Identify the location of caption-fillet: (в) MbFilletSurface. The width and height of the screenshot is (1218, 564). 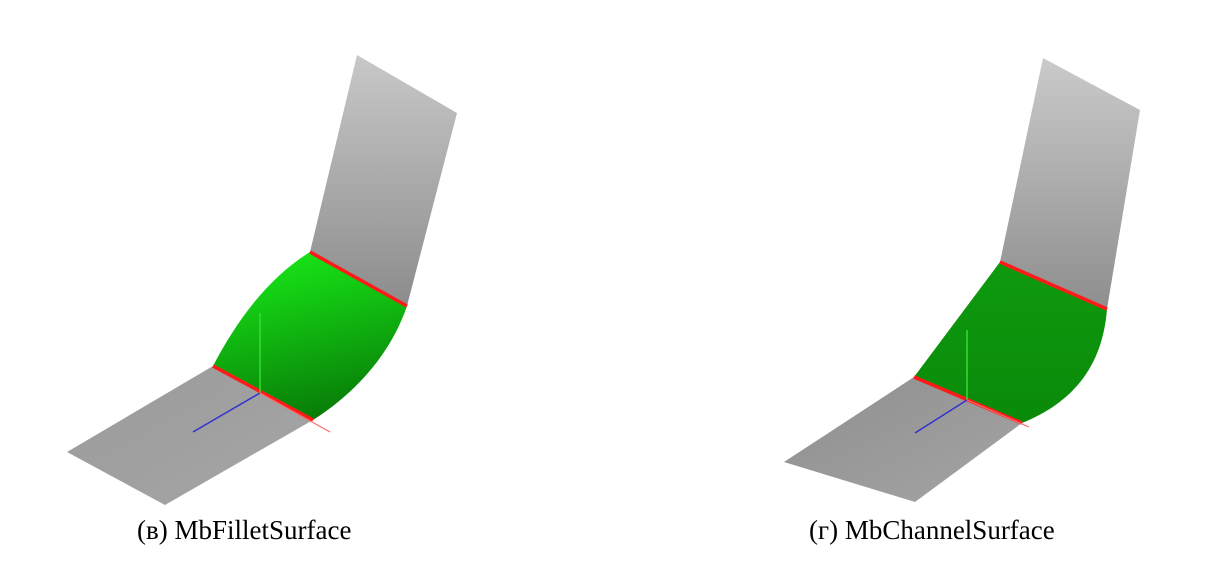
(244, 530).